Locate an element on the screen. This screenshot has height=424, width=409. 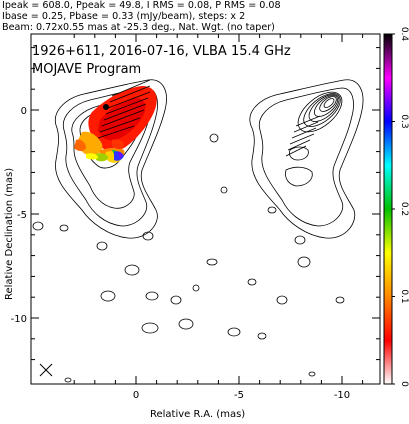
x-axis-label: Relative R.A. (mas) is located at coordinates (198, 414).